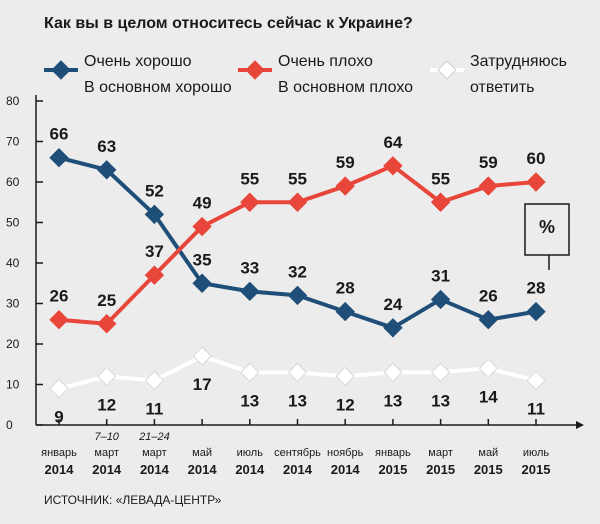 This screenshot has width=600, height=524. What do you see at coordinates (13, 182) in the screenshot?
I see `y-tick-label: 60` at bounding box center [13, 182].